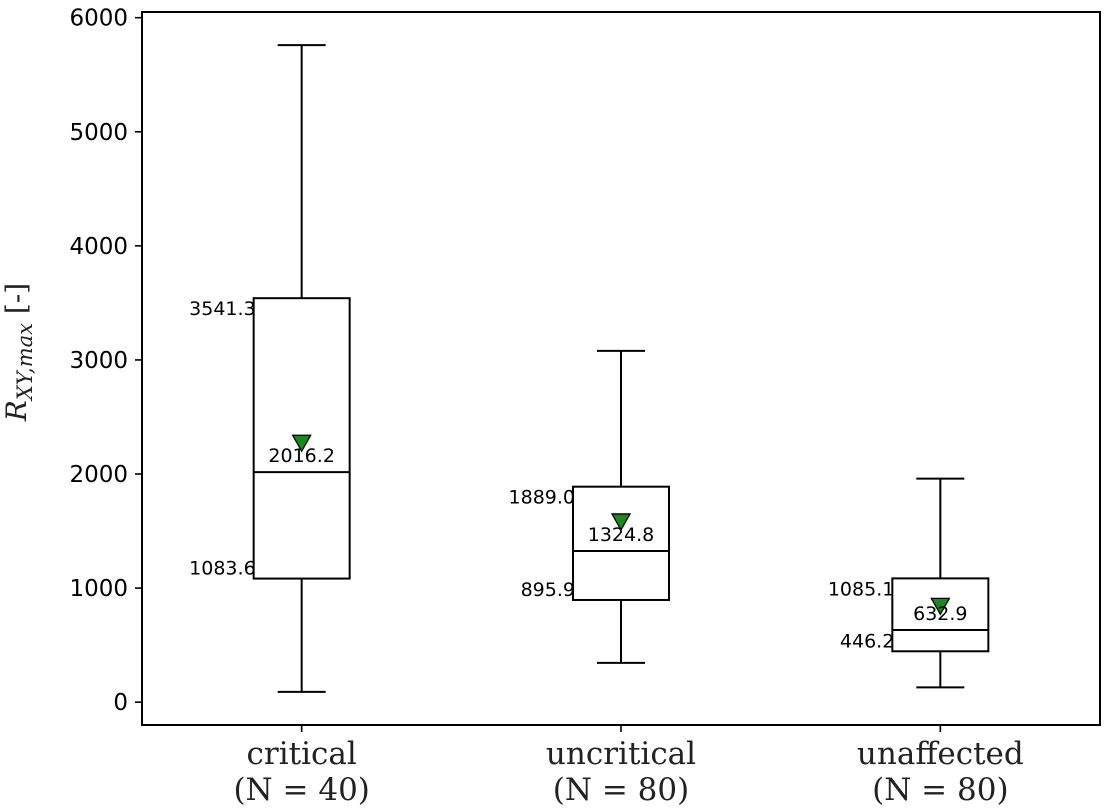 This screenshot has height=811, width=1111. What do you see at coordinates (16, 303) in the screenshot?
I see `y-axis-label-unit: [-]` at bounding box center [16, 303].